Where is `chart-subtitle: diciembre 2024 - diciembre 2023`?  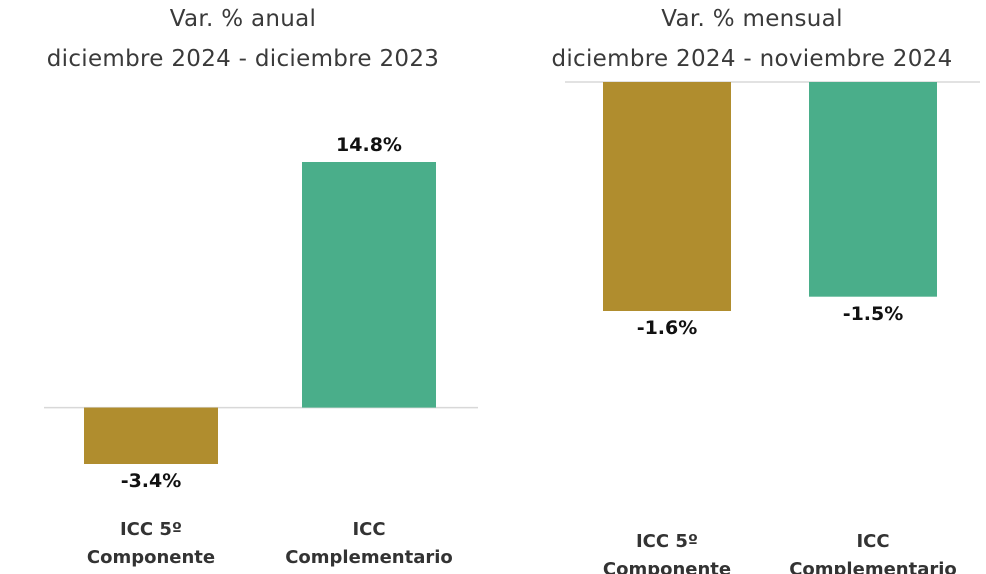 chart-subtitle: diciembre 2024 - diciembre 2023 is located at coordinates (243, 59).